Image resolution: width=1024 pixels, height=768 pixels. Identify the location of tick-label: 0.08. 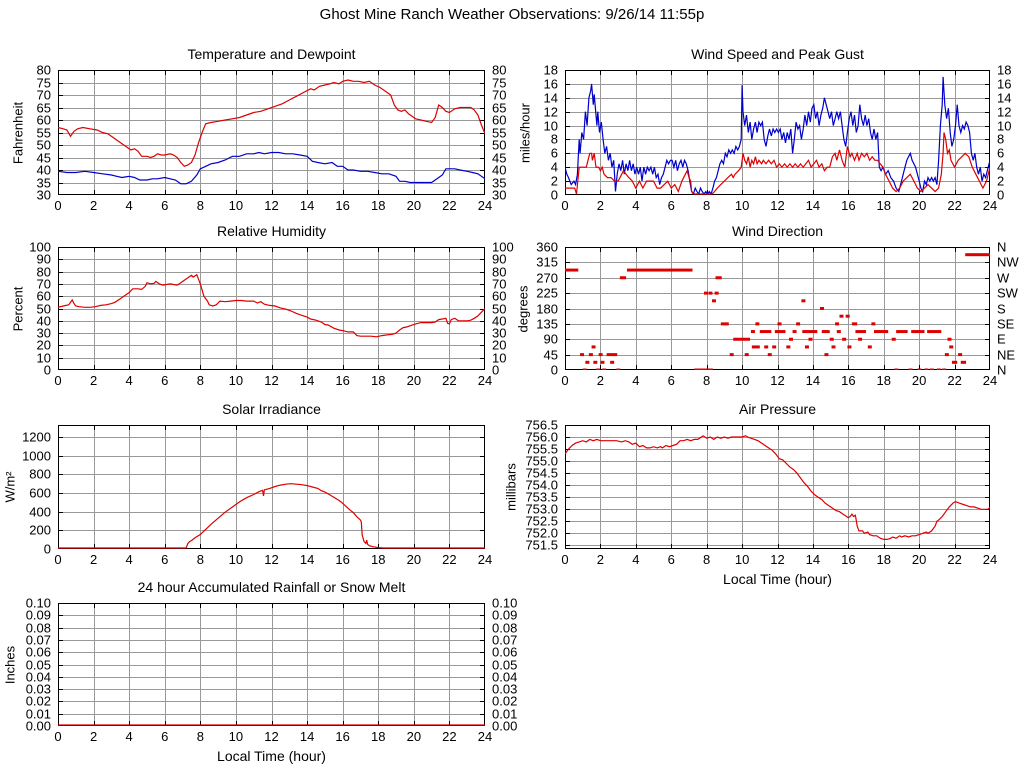
(505, 628).